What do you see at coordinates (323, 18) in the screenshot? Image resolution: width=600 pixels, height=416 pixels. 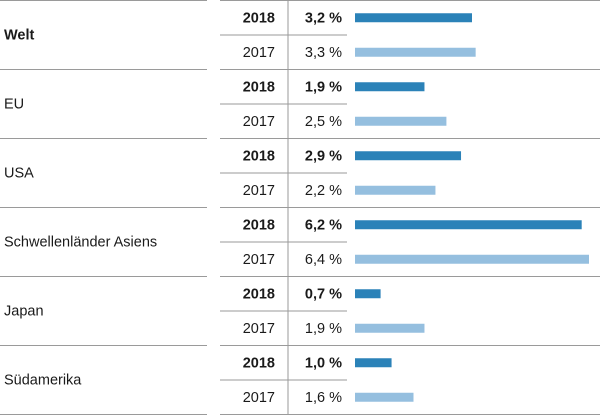 I see `value-label: 3,2 %` at bounding box center [323, 18].